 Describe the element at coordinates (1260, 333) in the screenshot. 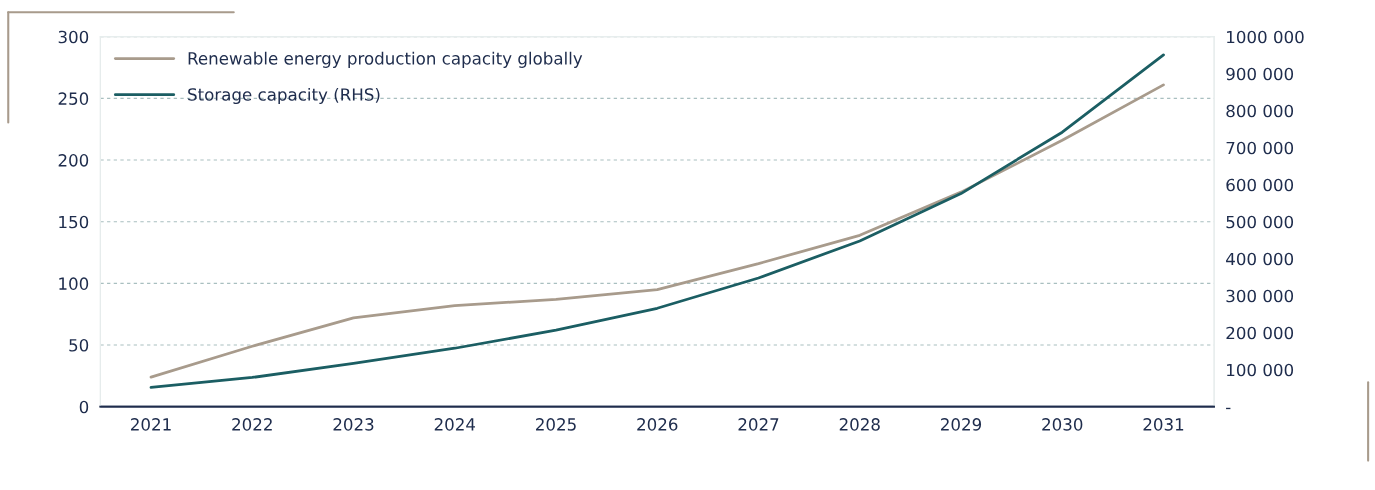

I see `y2-tick-label: 200 000` at that location.